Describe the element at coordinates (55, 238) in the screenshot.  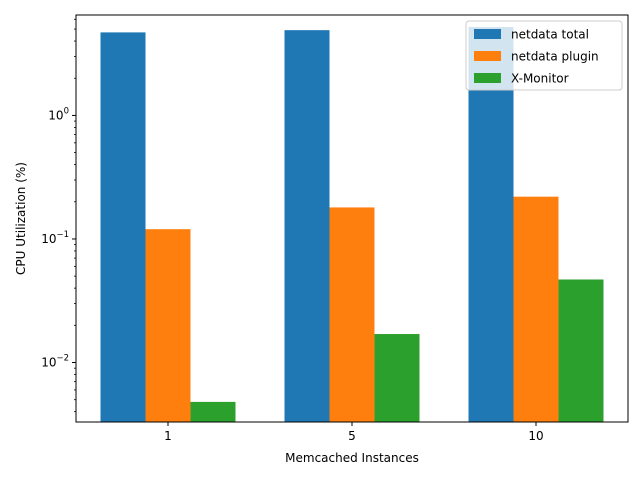
I see `y-tick-label: 10⁻¹` at that location.